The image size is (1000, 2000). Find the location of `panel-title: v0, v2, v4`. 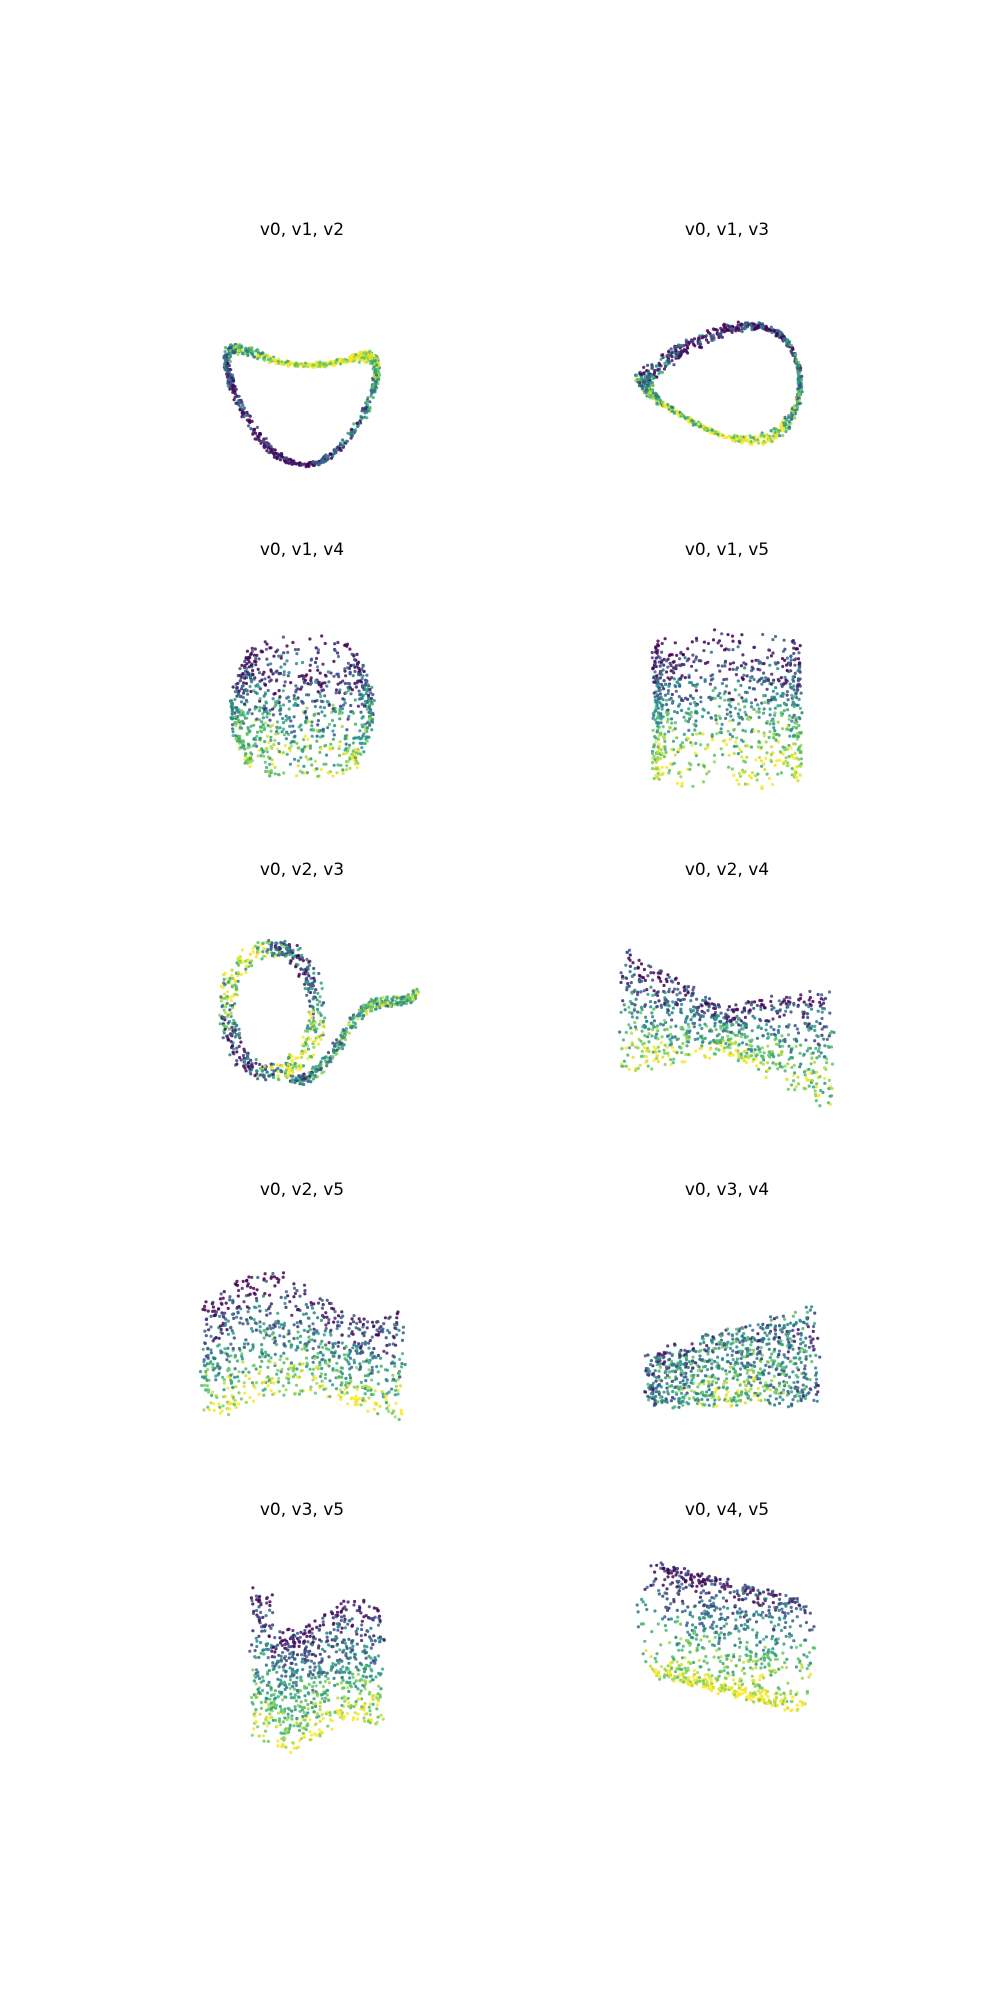

panel-title: v0, v2, v4 is located at coordinates (727, 870).